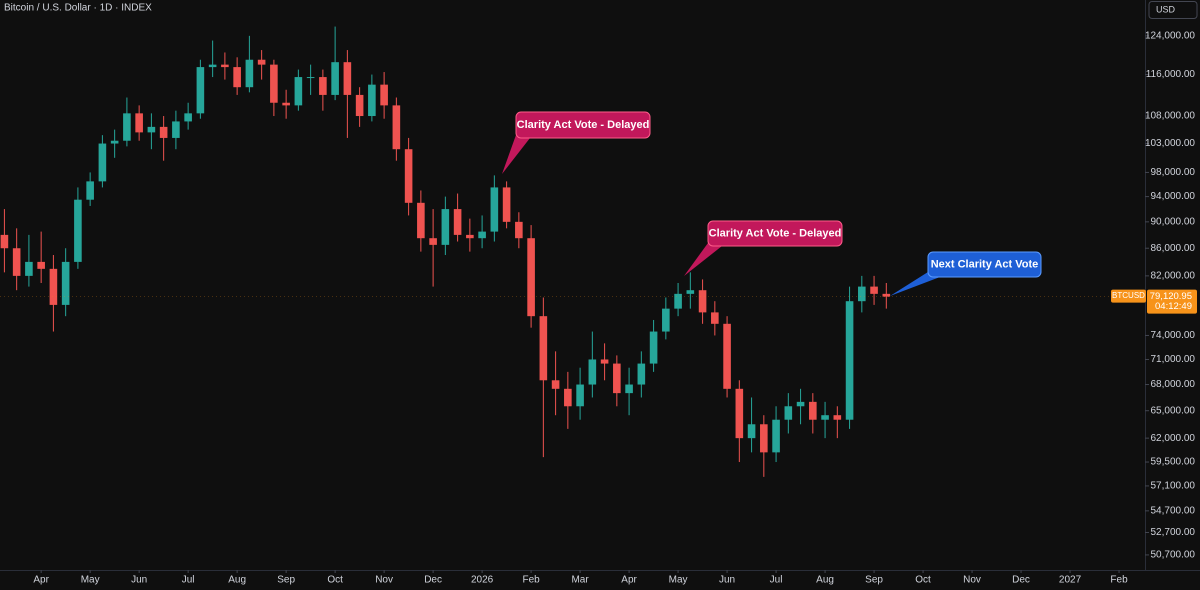 The image size is (1200, 590). I want to click on y-tick-label: 57,100.00, so click(1173, 486).